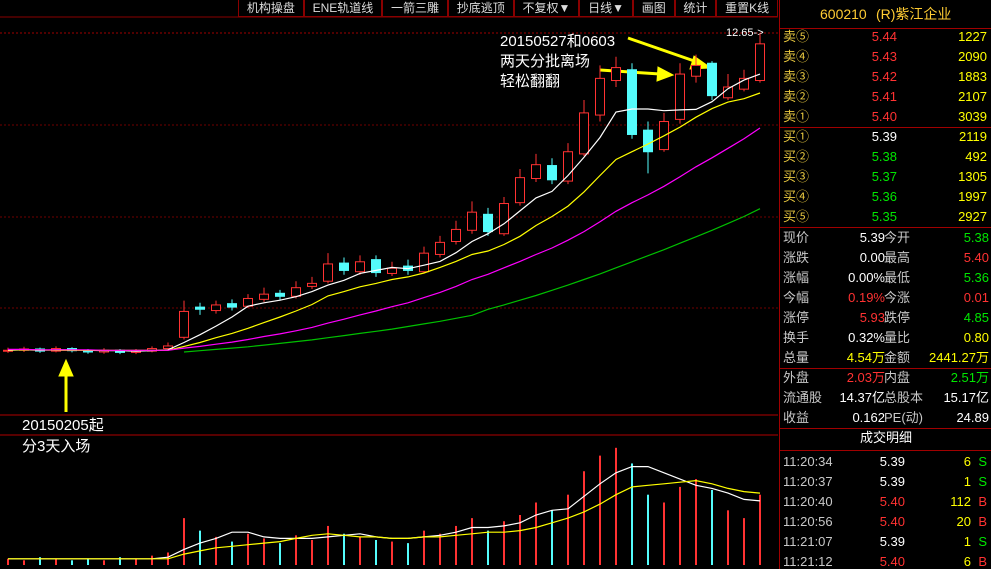  Describe the element at coordinates (972, 96) in the screenshot. I see `order-volume: 2107` at that location.